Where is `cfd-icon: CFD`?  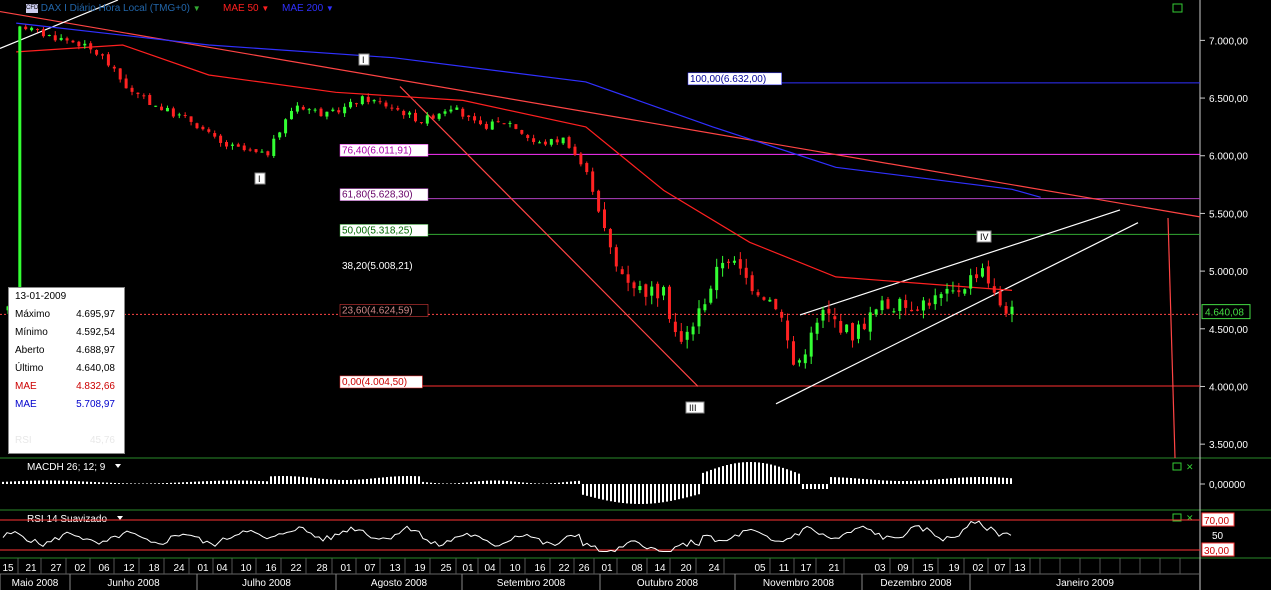
cfd-icon: CFD is located at coordinates (32, 8).